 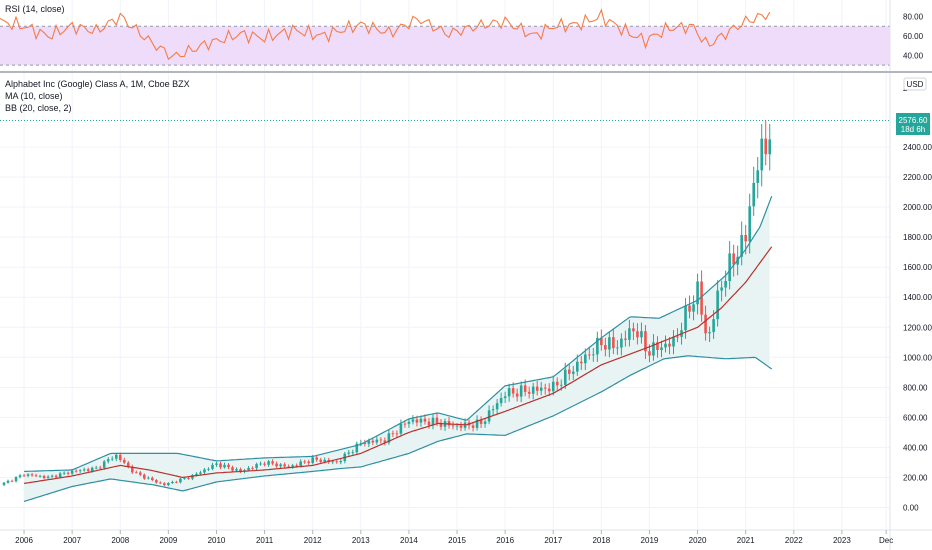 I want to click on ma-legend: MA (10, close), so click(x=34, y=96).